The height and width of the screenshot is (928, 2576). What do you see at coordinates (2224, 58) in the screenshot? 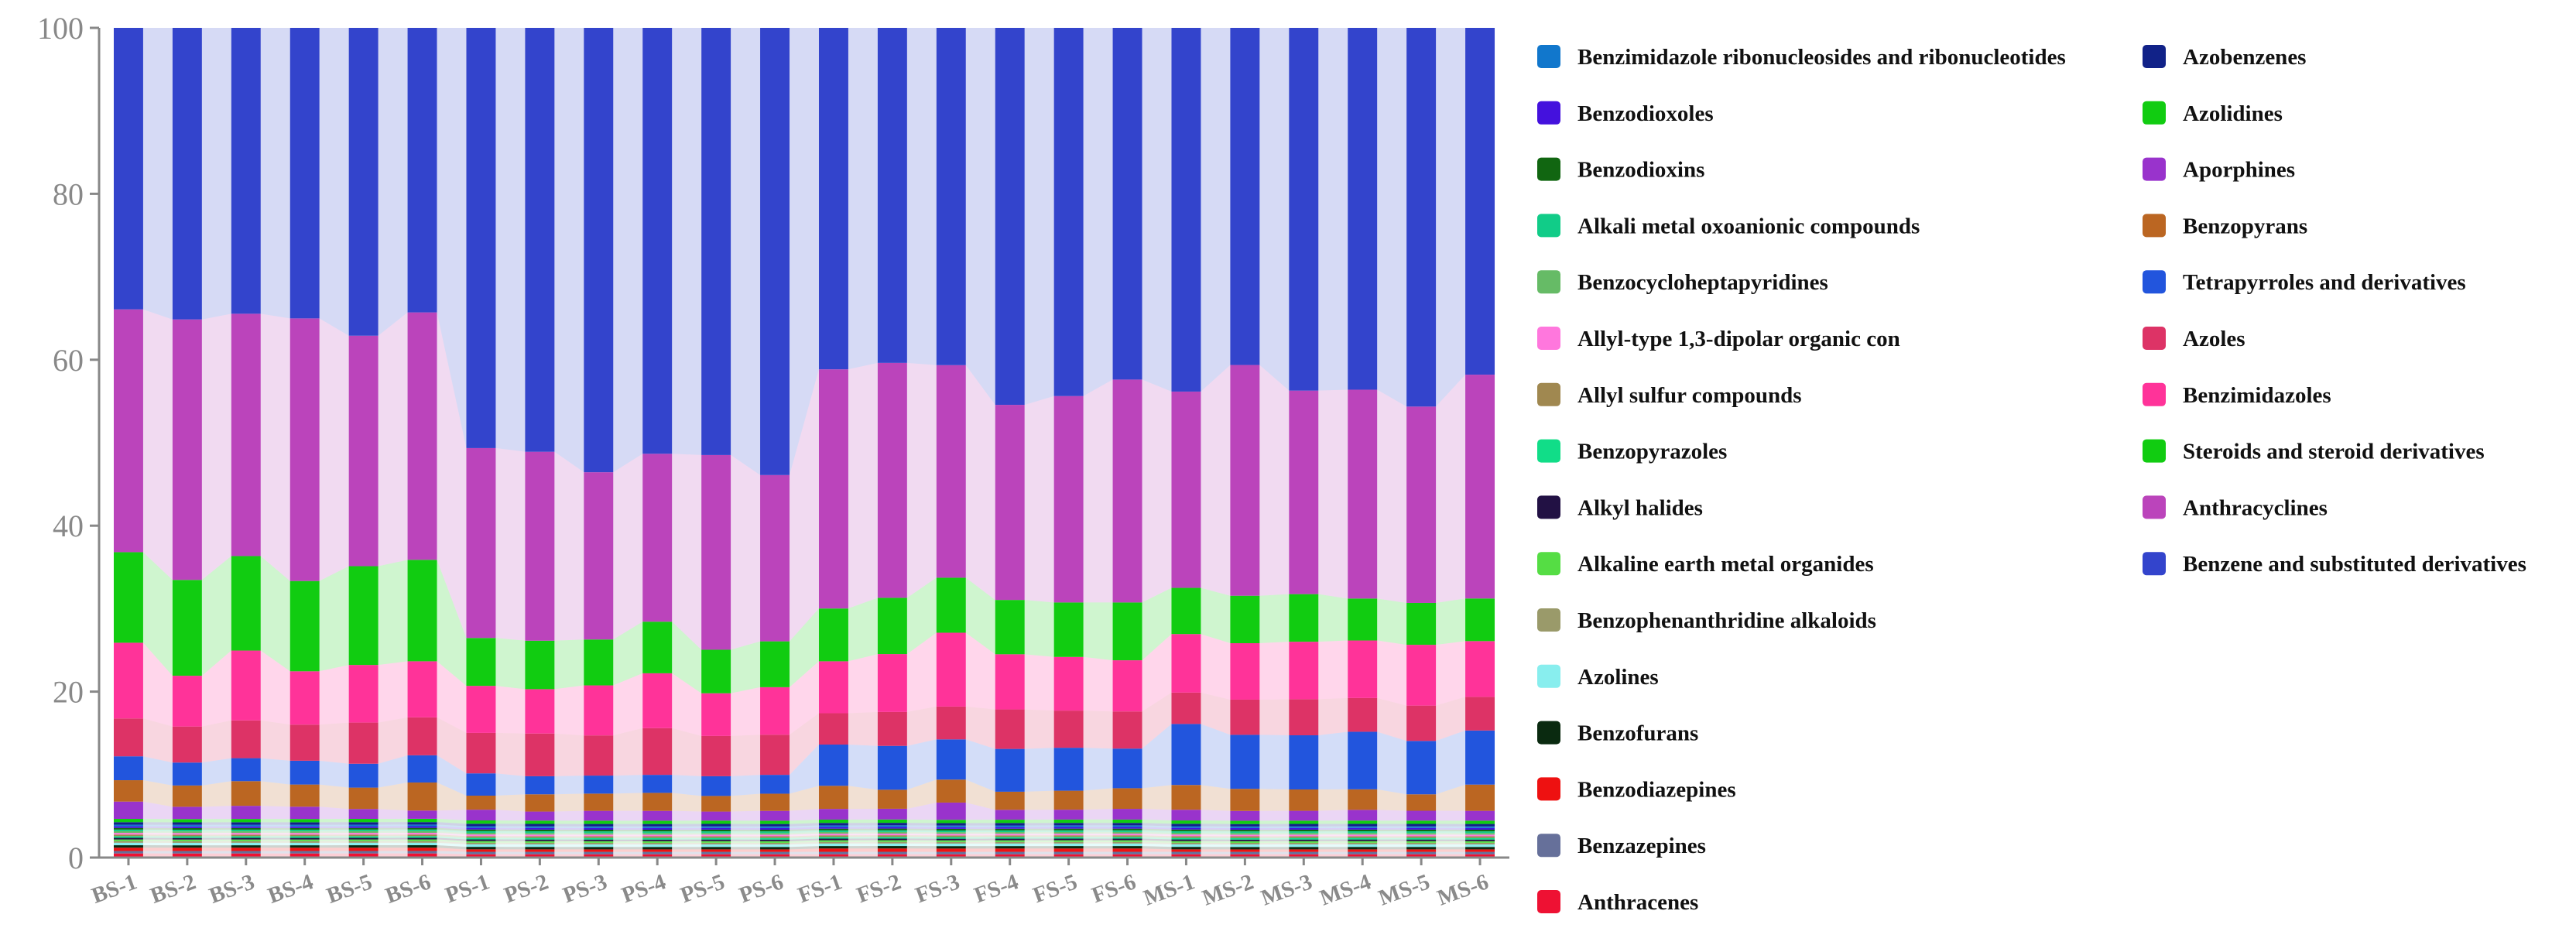
I see `legend-item-azobenzenes: Azobenzenes` at bounding box center [2224, 58].